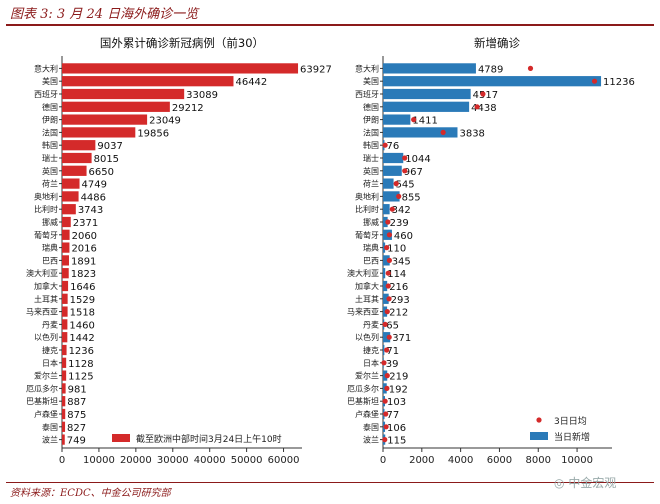  What do you see at coordinates (182, 43) in the screenshot?
I see `chart-title: 国外累计确诊新冠病例（前30）` at bounding box center [182, 43].